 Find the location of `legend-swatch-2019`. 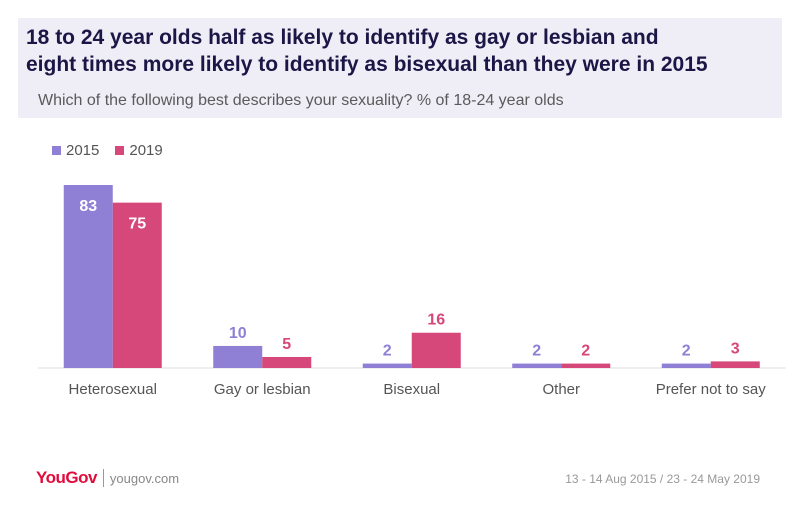

legend-swatch-2019 is located at coordinates (120, 150).